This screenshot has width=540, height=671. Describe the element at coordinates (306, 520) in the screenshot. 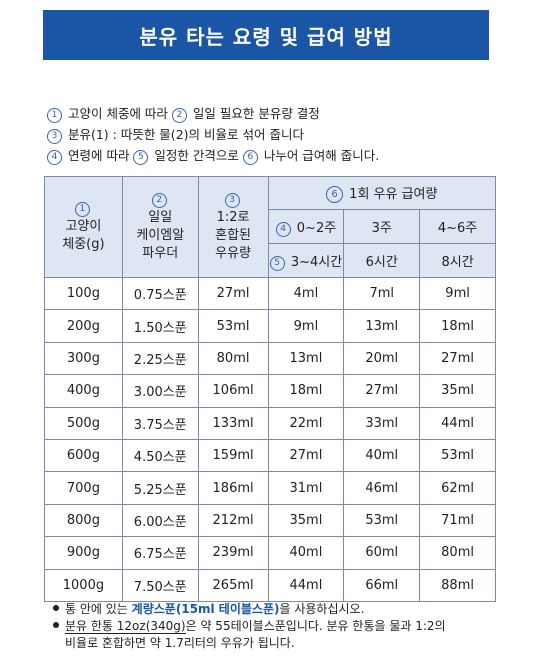

I see `table-cell: 35ml` at that location.